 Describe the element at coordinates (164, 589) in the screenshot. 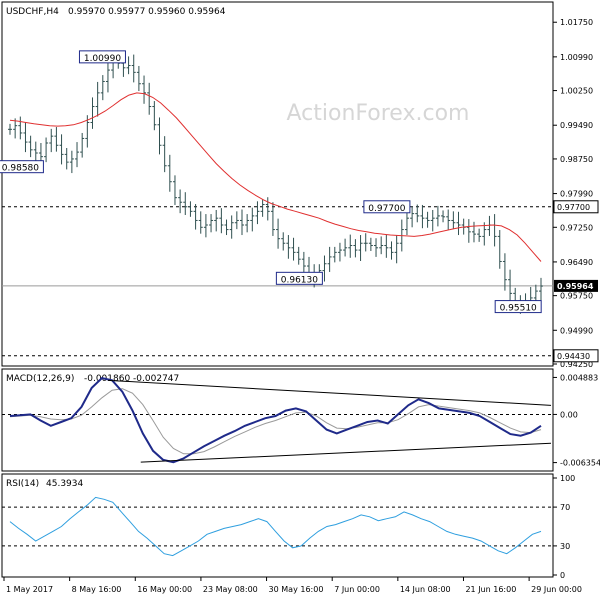

I see `x-tick-label: 16 May 00:00` at that location.